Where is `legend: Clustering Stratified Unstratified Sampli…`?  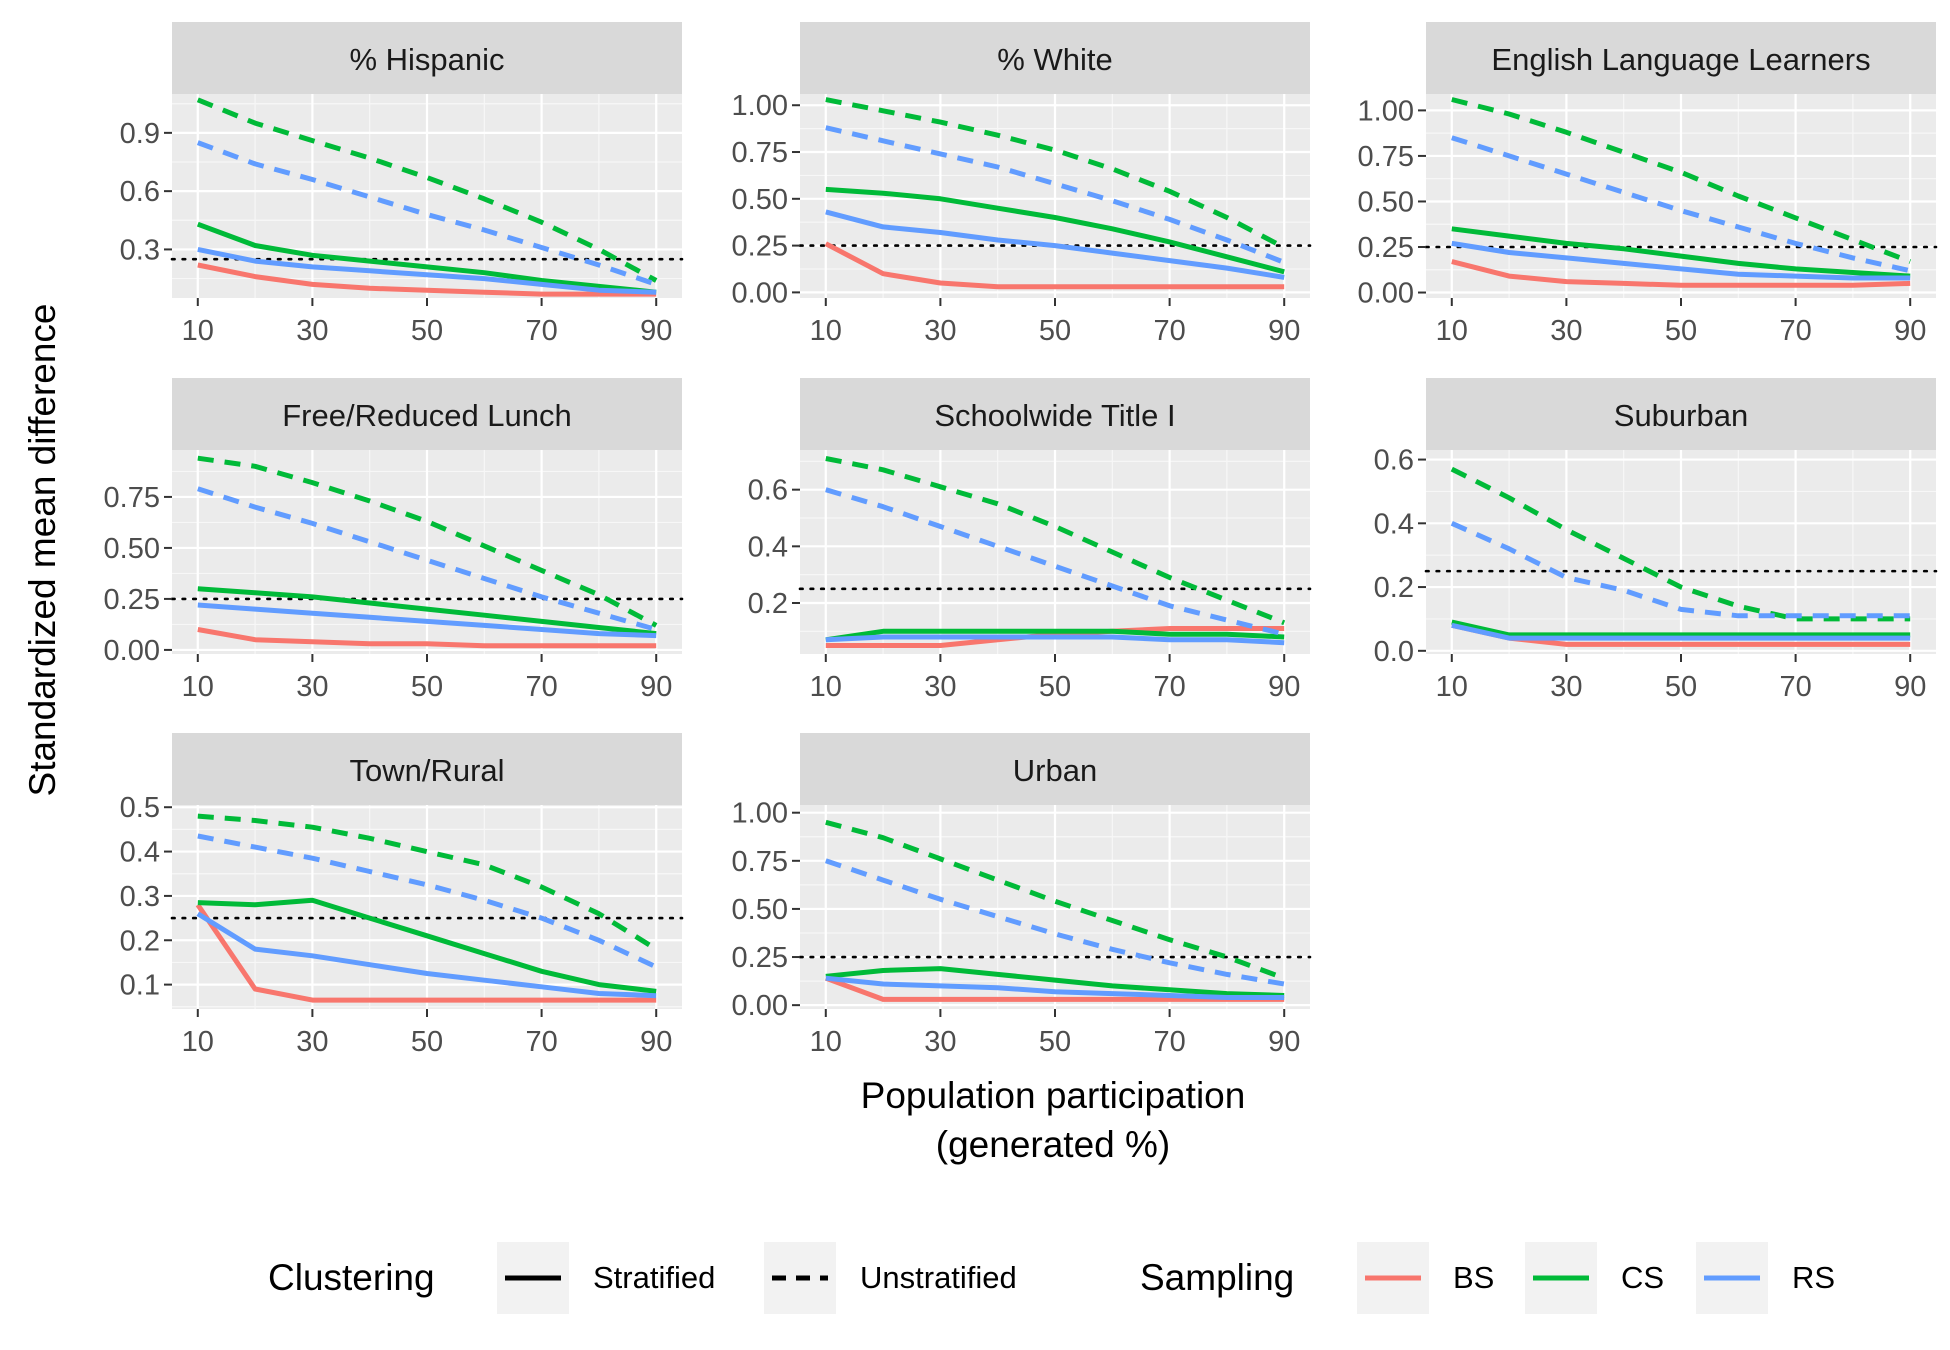 legend: Clustering Stratified Unstratified Sampli… is located at coordinates (1051, 1278).